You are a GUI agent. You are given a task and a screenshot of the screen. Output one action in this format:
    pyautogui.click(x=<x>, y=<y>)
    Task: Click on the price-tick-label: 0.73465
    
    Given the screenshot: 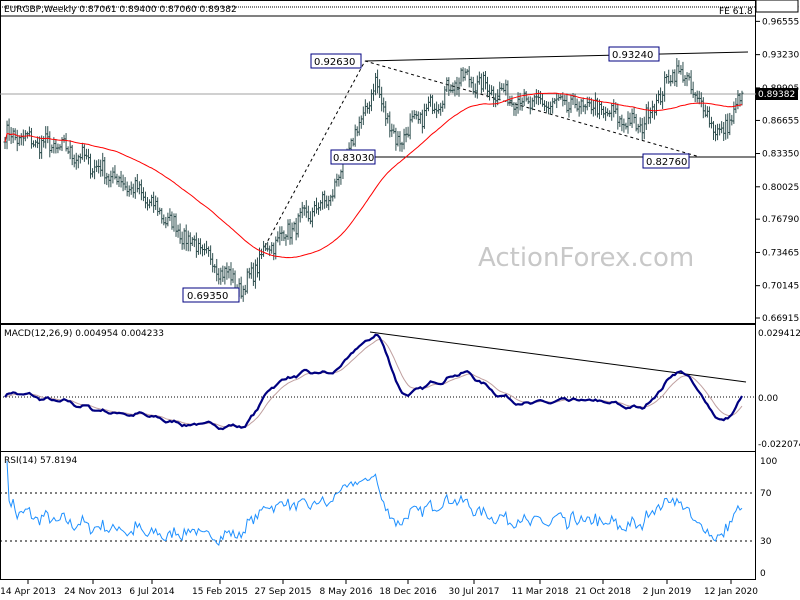 What is the action you would take?
    pyautogui.click(x=780, y=253)
    